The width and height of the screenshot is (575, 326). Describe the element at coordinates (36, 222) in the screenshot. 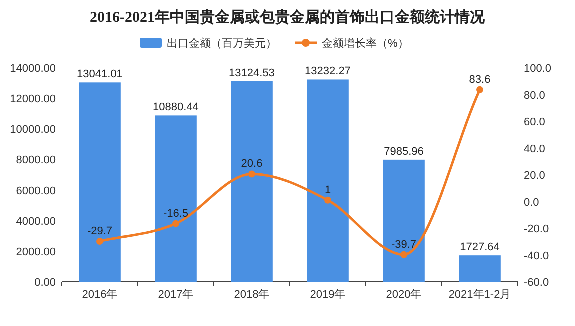

I see `y-tick-label: 4000.00` at that location.